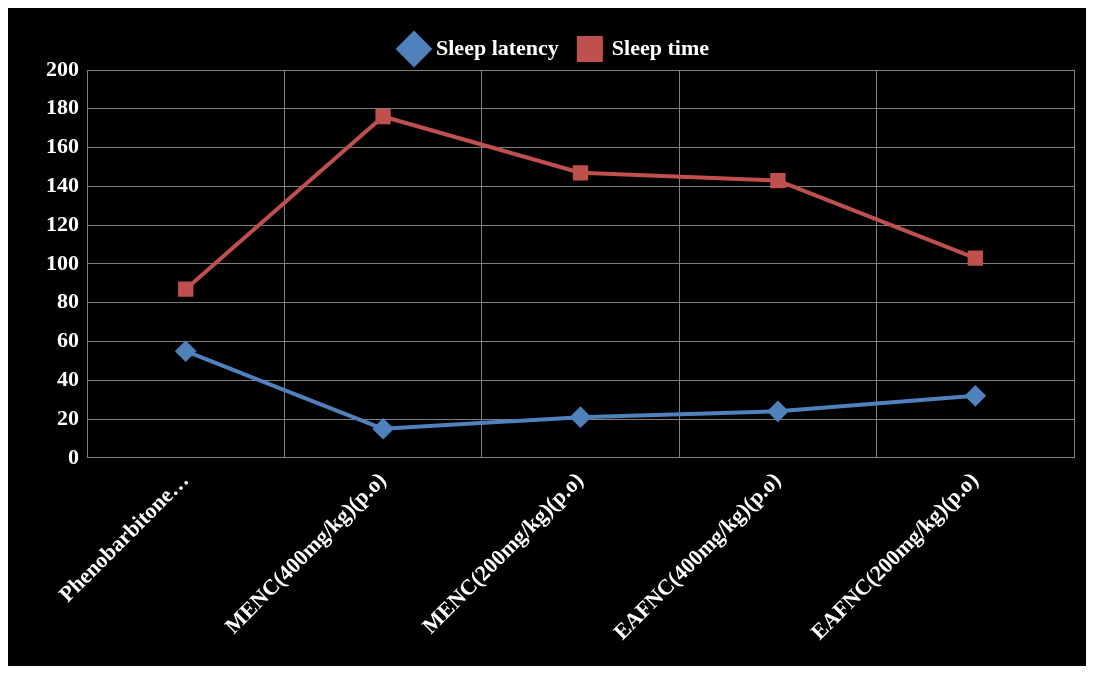 The height and width of the screenshot is (674, 1094). Describe the element at coordinates (68, 417) in the screenshot. I see `y-tick-label: 20` at that location.